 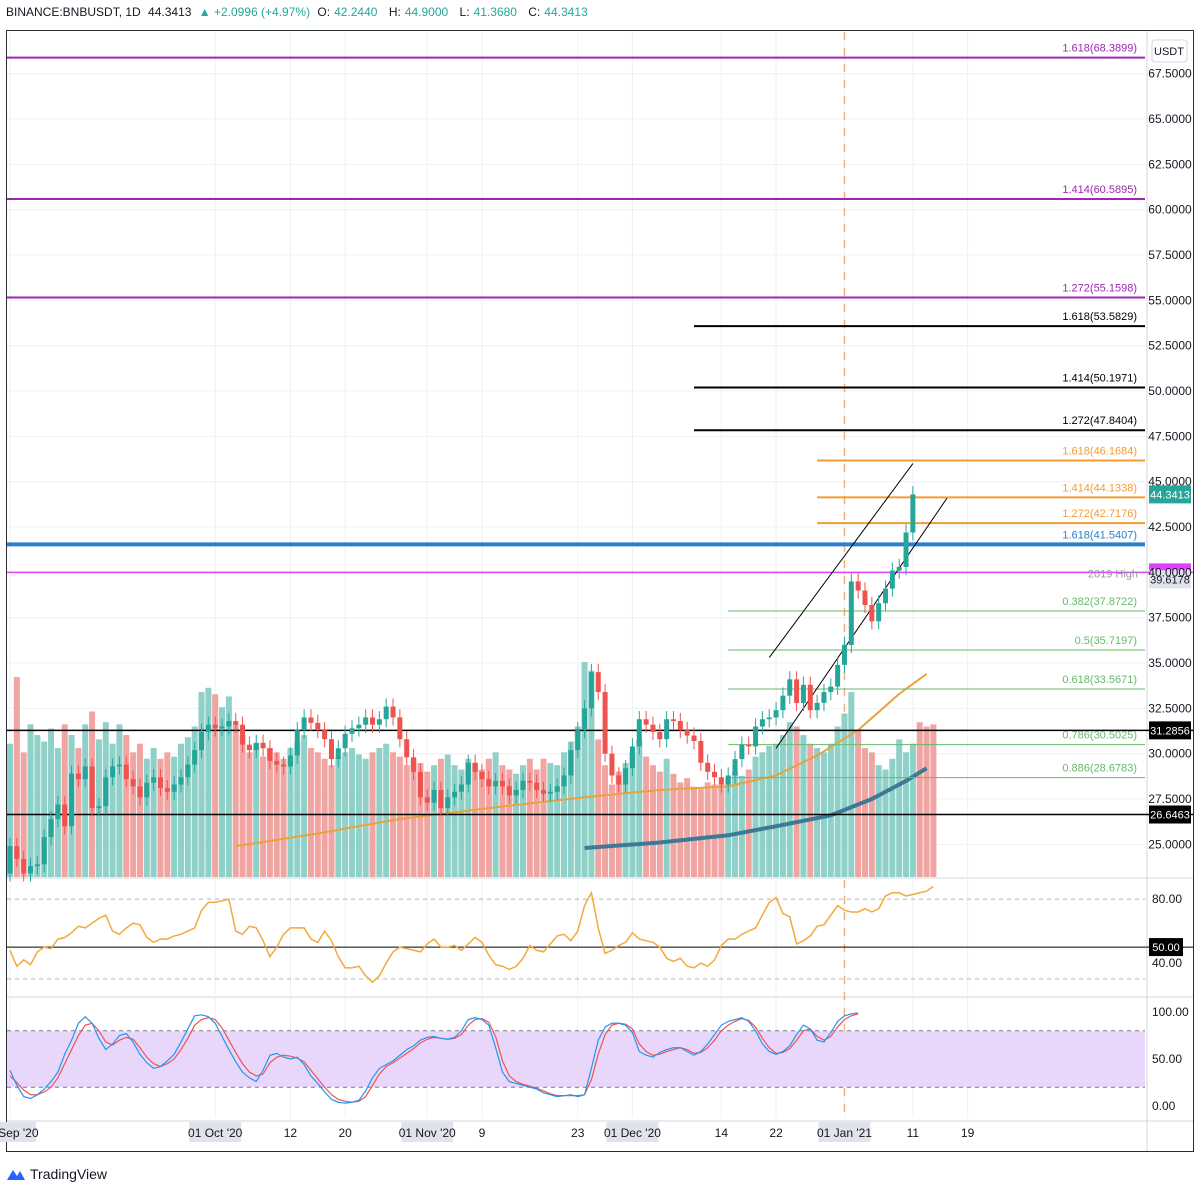 What do you see at coordinates (1170, 164) in the screenshot?
I see `price-tick-label: 62.5000` at bounding box center [1170, 164].